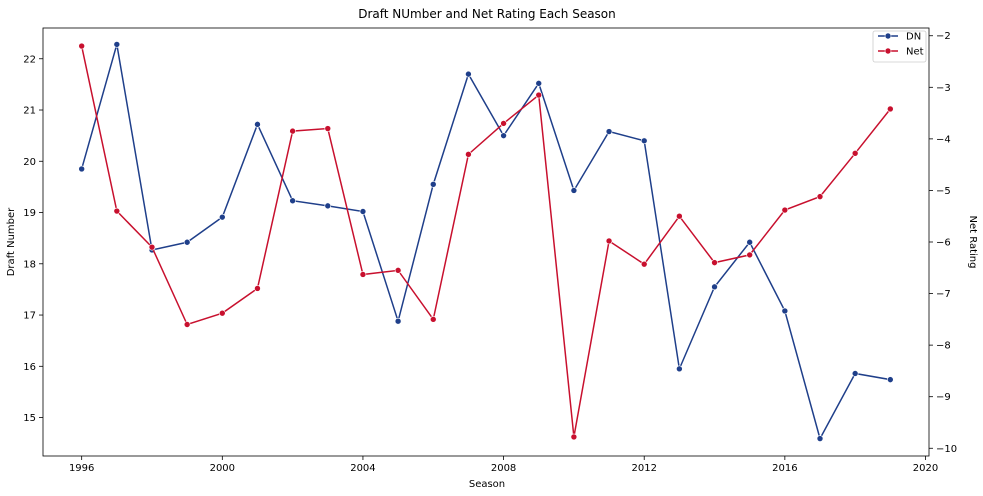 This screenshot has height=496, width=983. I want to click on y-left-tick-label: 22, so click(29, 59).